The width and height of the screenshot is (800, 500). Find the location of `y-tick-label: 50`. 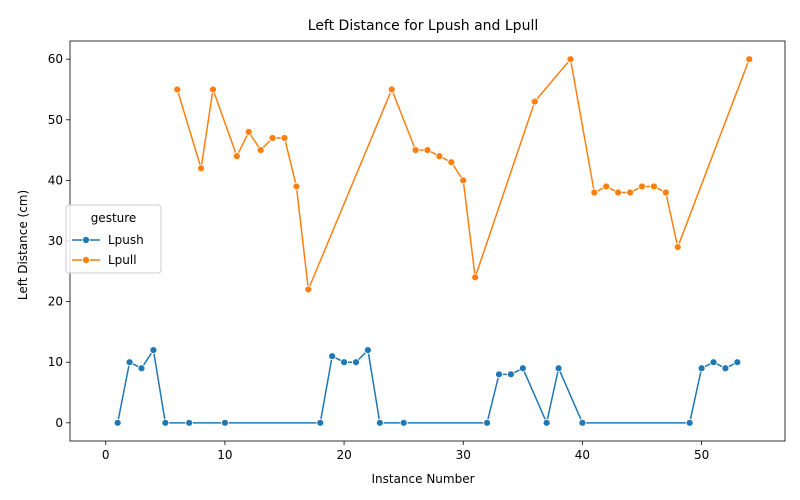

y-tick-label: 50 is located at coordinates (55, 120).